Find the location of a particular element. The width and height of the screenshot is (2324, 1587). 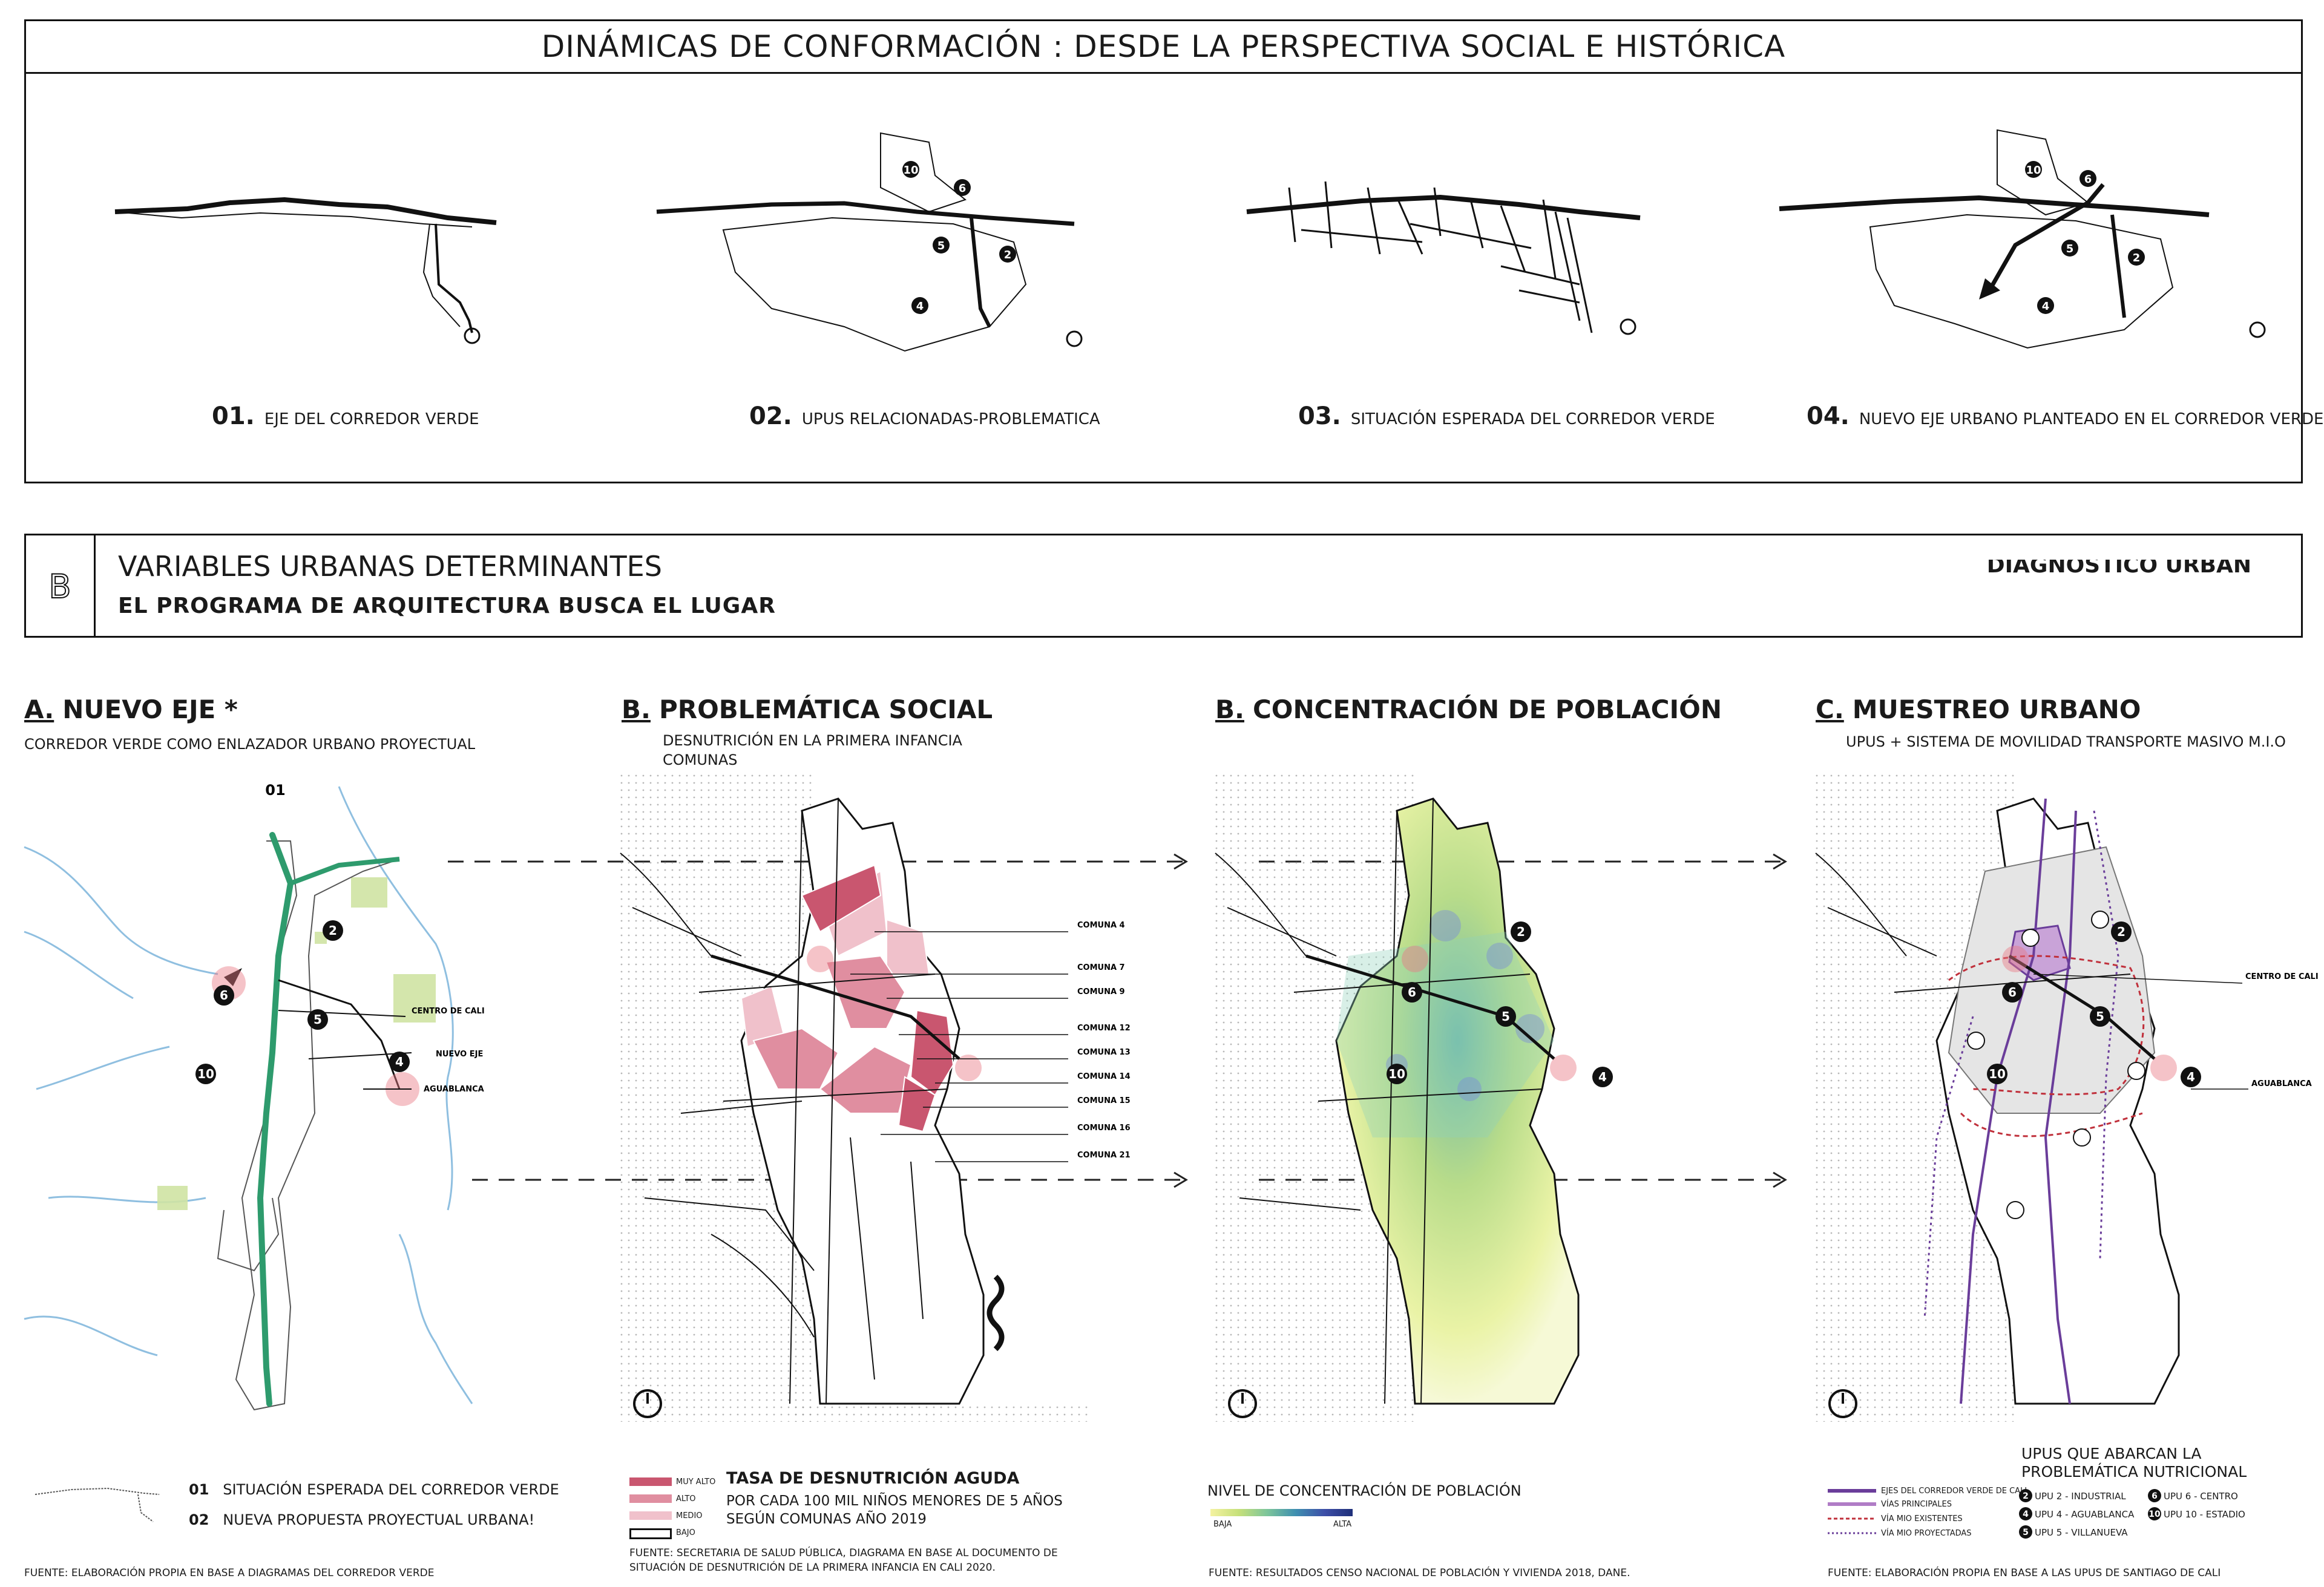

legend-c-upu-5: UPU 5 - VILLANUEVA is located at coordinates (2081, 1533).